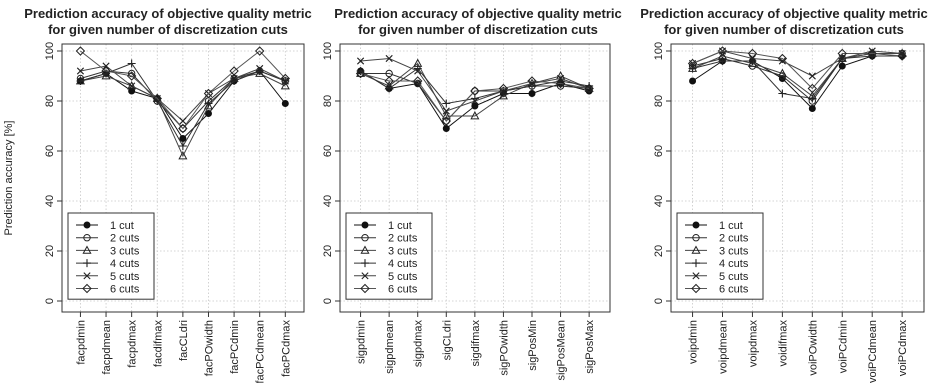  Describe the element at coordinates (9, 178) in the screenshot. I see `y-axis-label: Prediction accuracy [%]` at that location.